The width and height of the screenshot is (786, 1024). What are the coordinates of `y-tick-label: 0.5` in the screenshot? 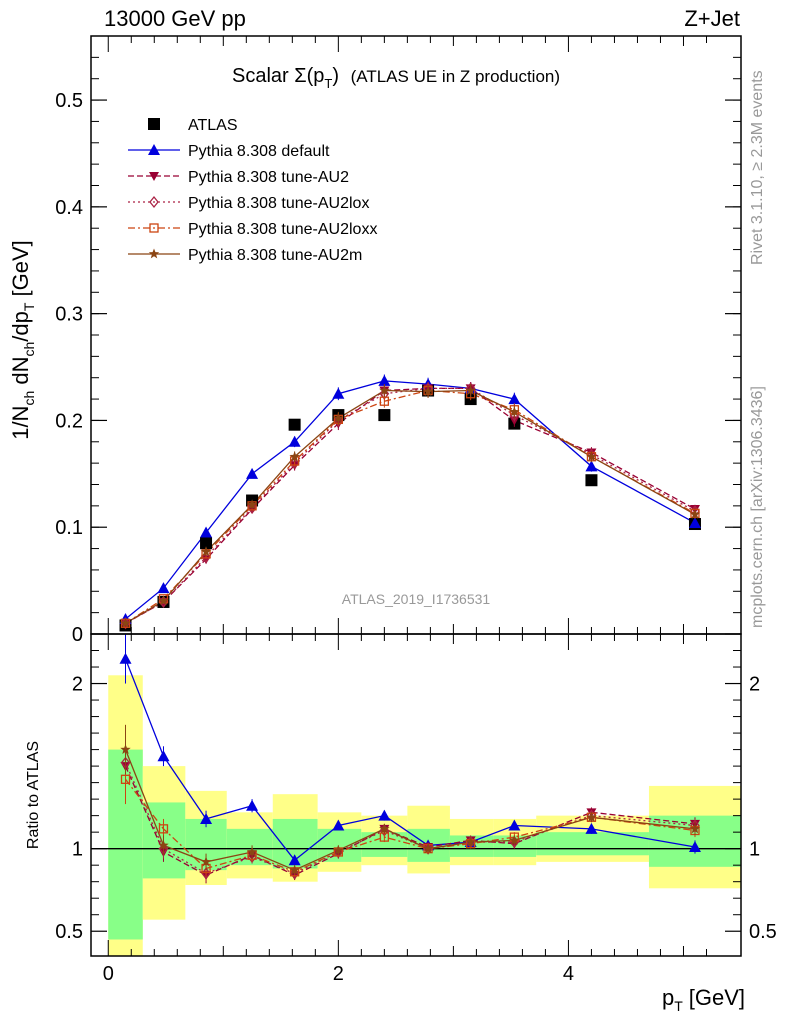 It's located at (69, 101).